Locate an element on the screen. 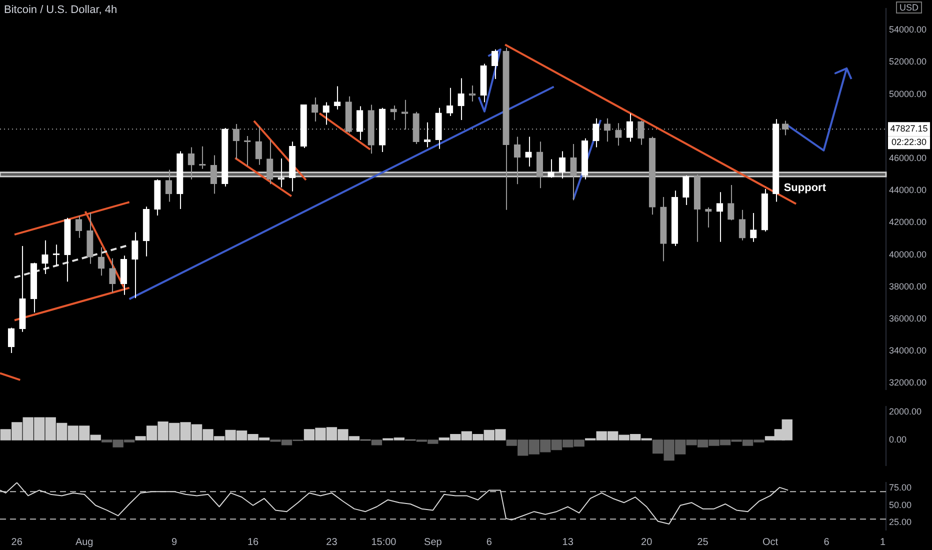 The image size is (932, 550). x-tick-label: 16 is located at coordinates (253, 542).